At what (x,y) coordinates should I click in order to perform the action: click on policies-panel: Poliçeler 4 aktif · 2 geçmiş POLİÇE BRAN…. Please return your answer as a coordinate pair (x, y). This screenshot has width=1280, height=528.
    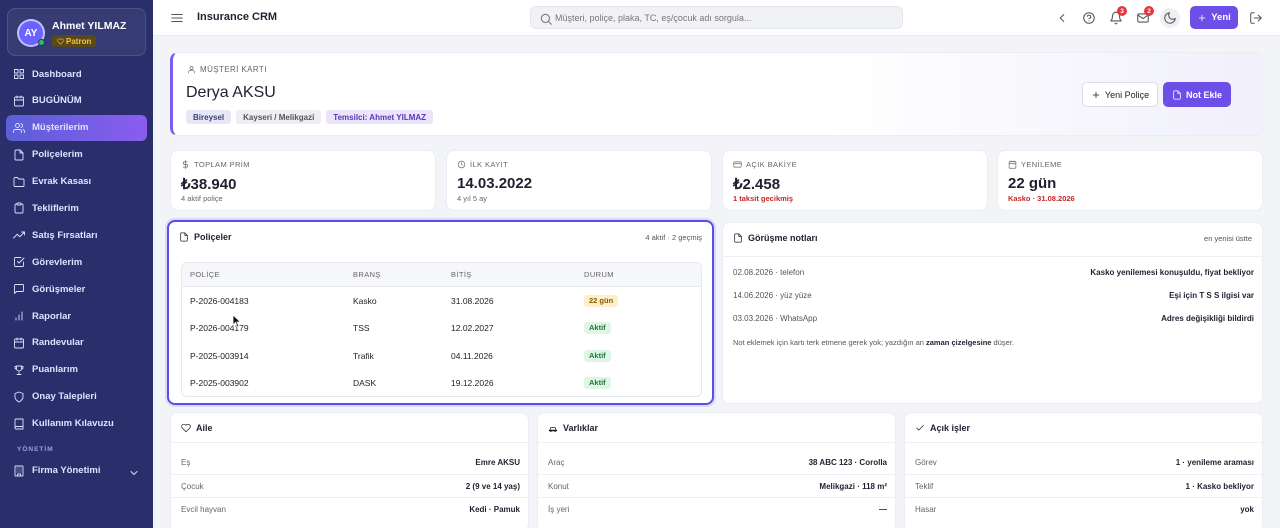
    Looking at the image, I should click on (440, 312).